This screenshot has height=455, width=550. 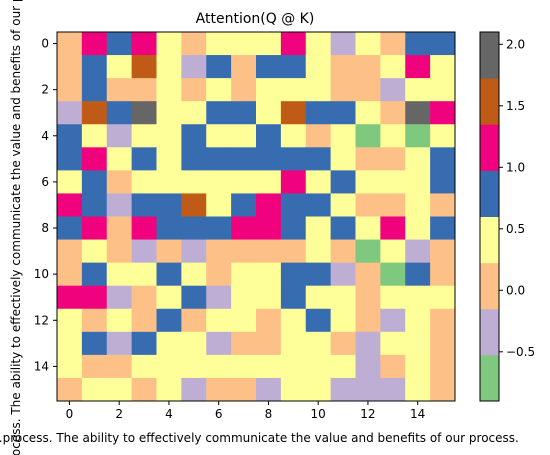 I want to click on y-tick-label: 2, so click(x=45, y=90).